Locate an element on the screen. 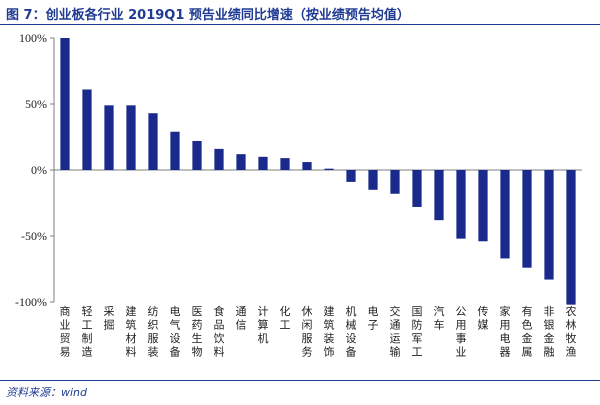  x-category-label: 有色金属 is located at coordinates (527, 331).